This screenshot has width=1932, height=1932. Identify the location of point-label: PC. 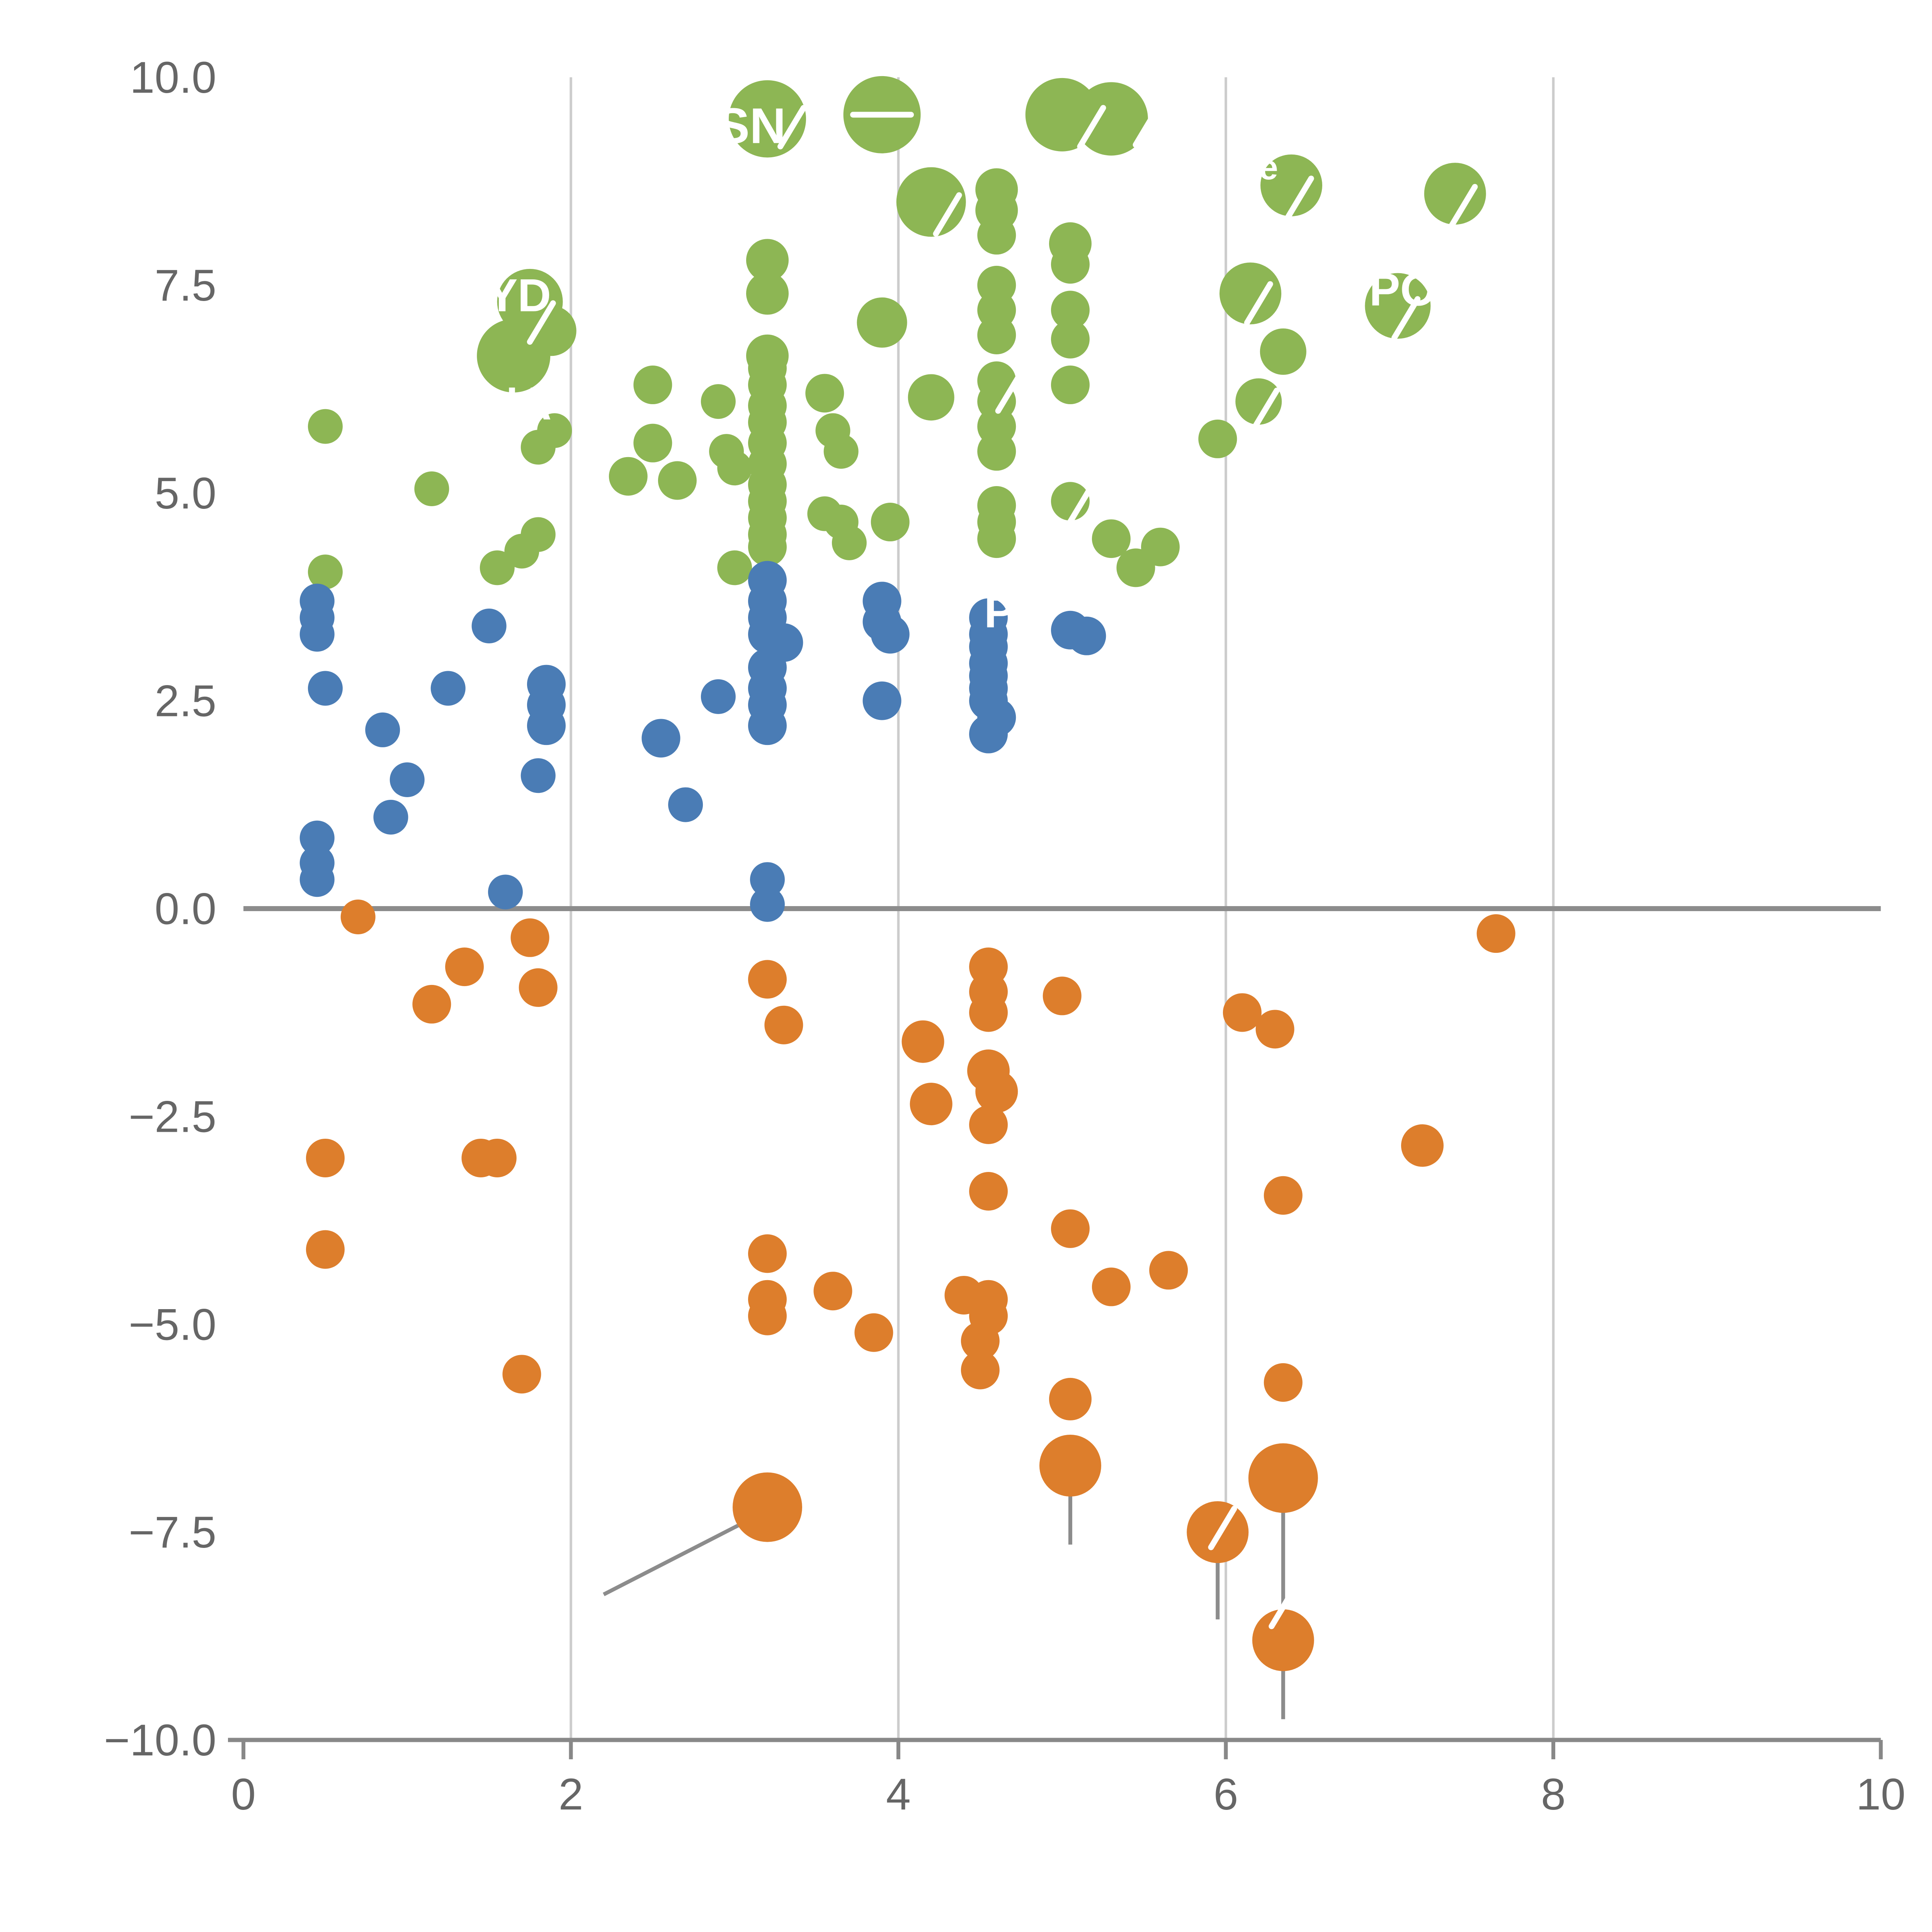
(1017, 611).